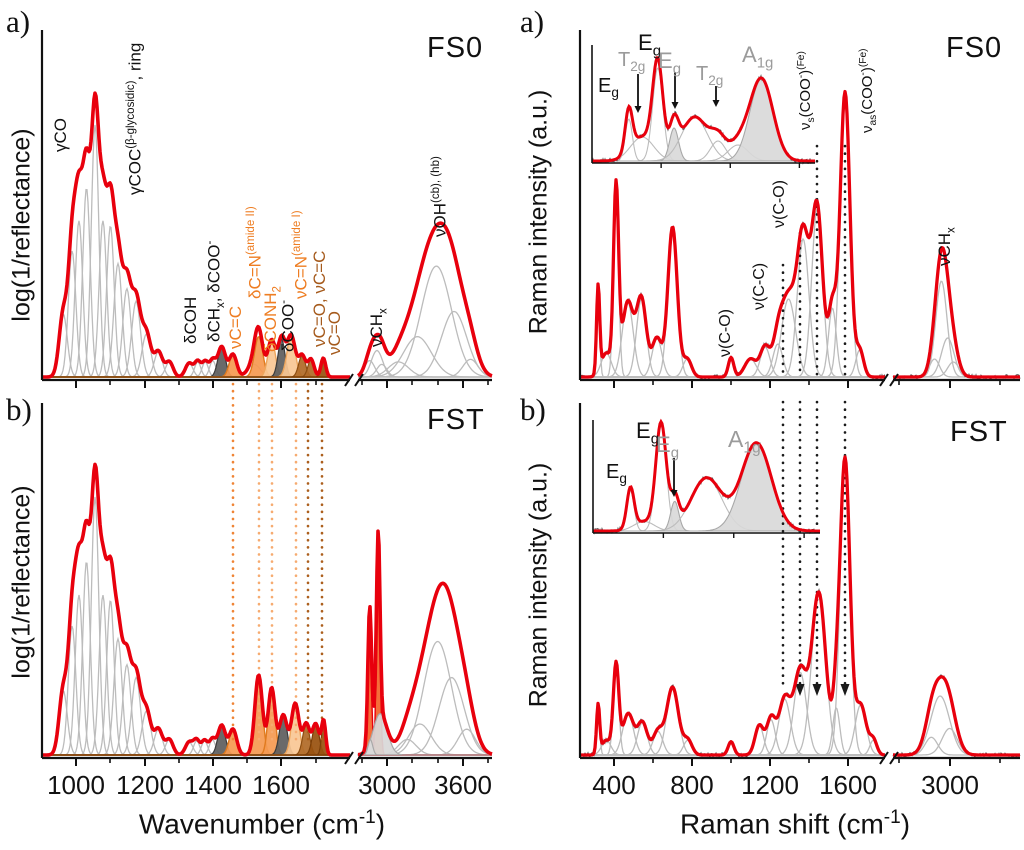 The width and height of the screenshot is (1024, 850). I want to click on panel-letter-a-right: a), so click(532, 21).